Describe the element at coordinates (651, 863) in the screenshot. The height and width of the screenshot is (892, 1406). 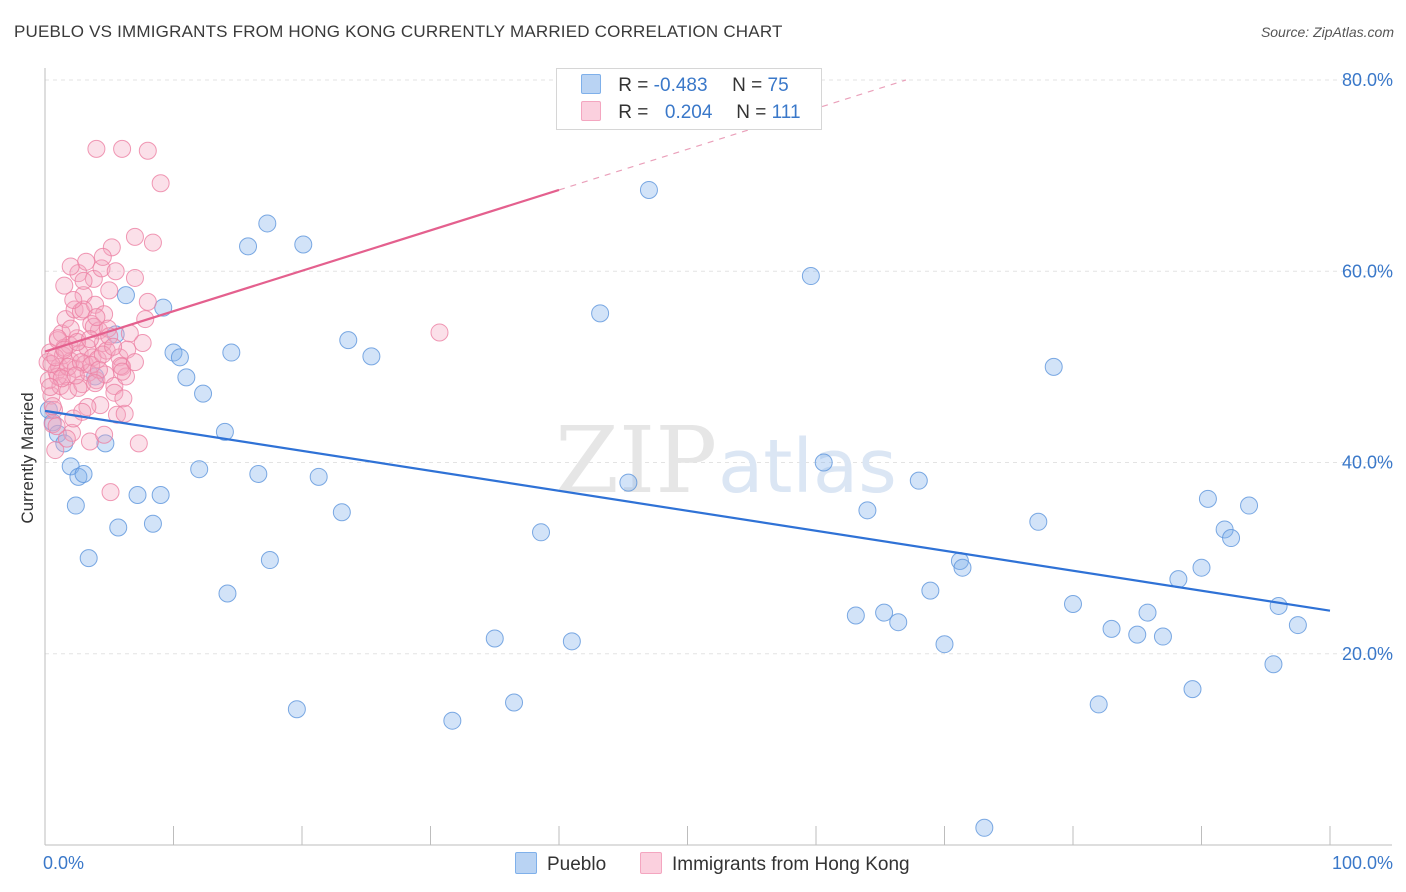
I see `bottom-legend-swatch-hong-kong` at that location.